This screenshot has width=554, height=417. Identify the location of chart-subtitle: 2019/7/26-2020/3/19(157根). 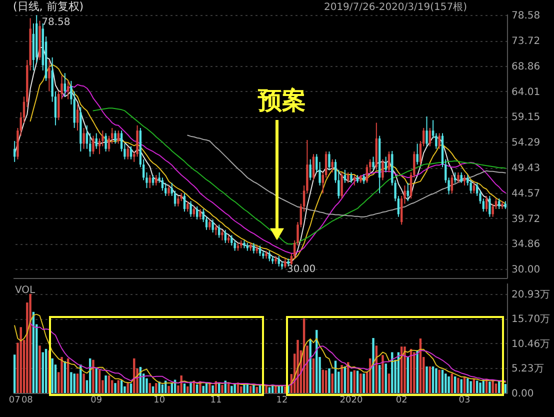
(396, 7).